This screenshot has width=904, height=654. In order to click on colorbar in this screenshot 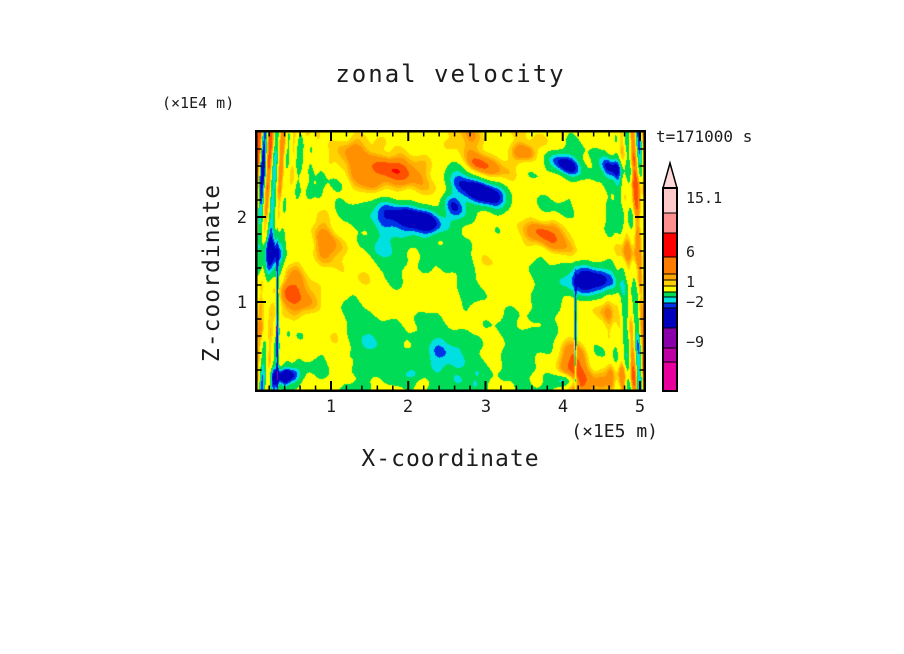, I will do `click(670, 276)`.